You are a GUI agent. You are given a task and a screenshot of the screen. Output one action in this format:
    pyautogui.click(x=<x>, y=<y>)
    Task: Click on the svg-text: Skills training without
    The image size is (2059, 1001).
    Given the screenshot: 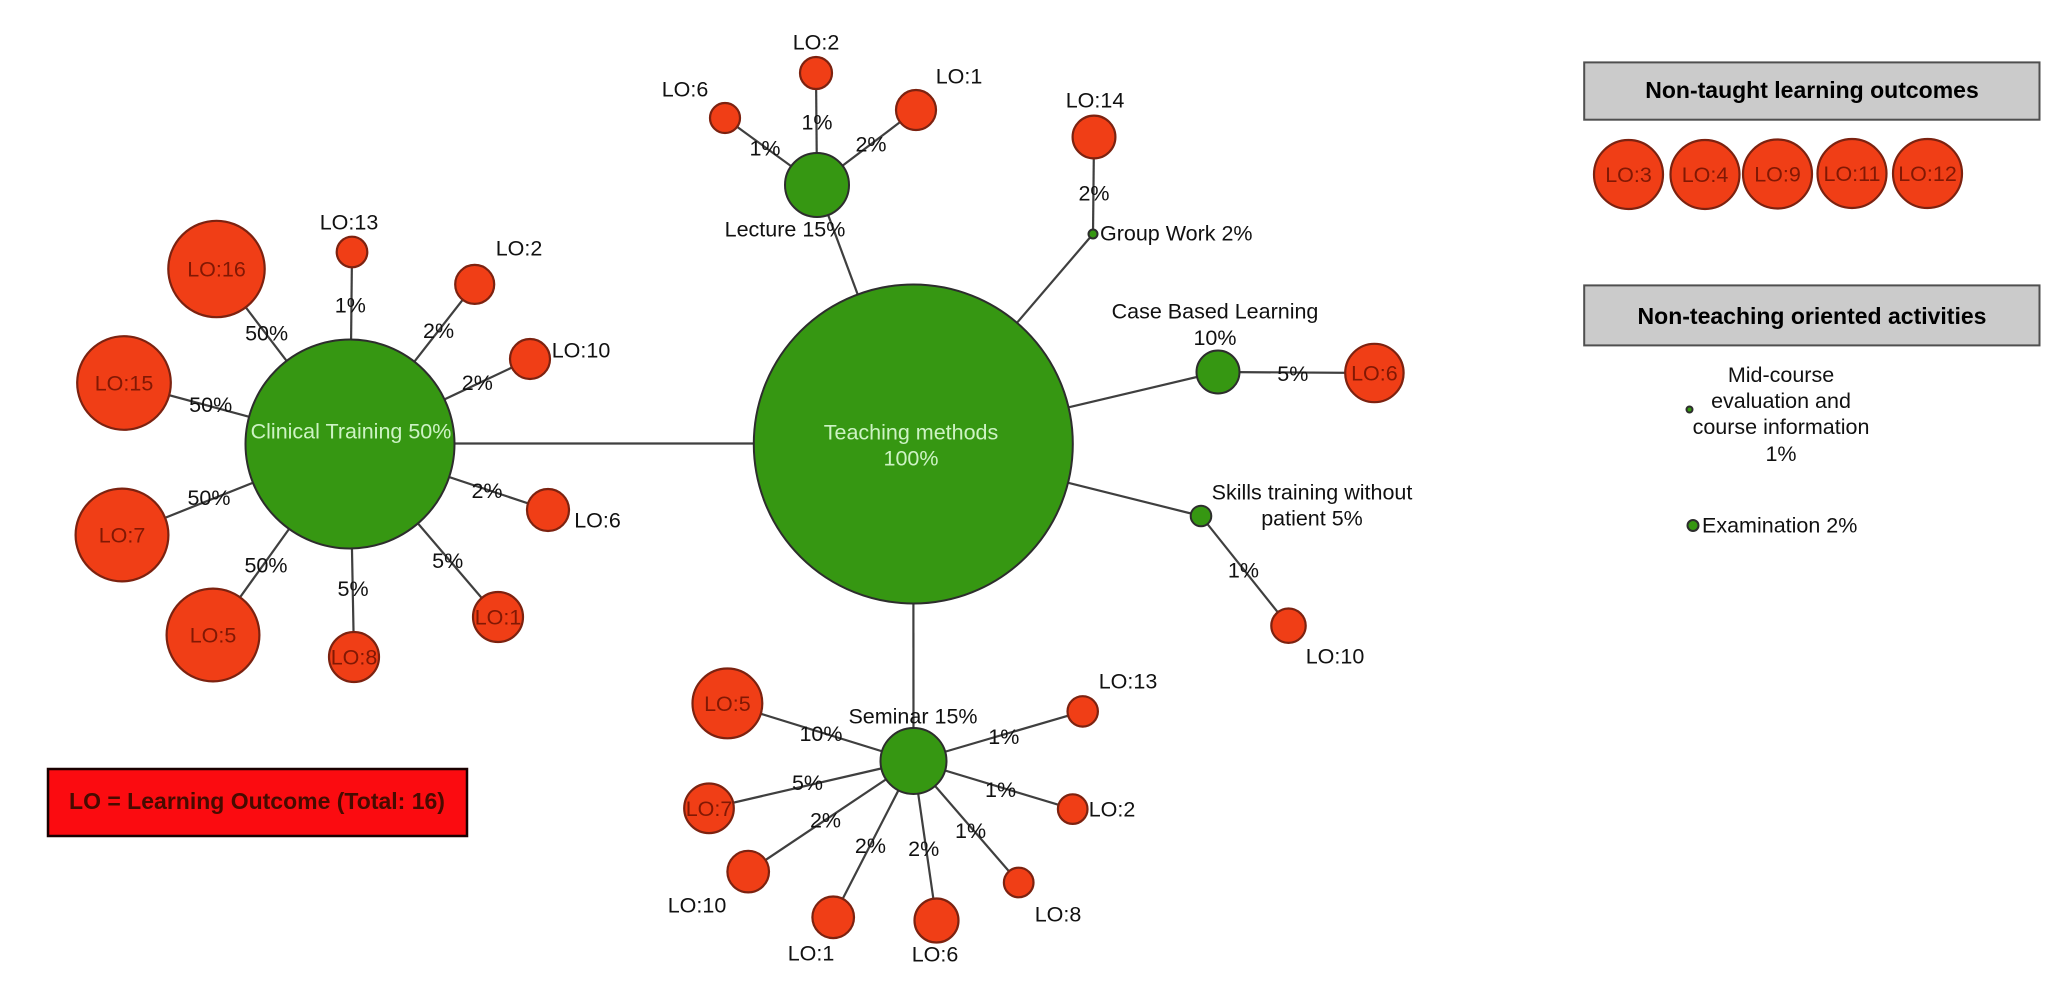 What is the action you would take?
    pyautogui.click(x=1312, y=493)
    